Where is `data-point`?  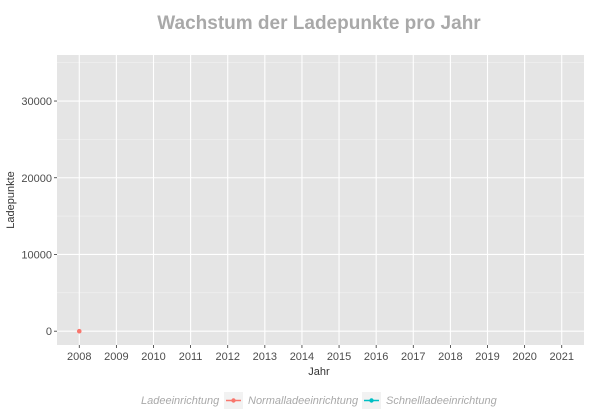 data-point is located at coordinates (79, 331).